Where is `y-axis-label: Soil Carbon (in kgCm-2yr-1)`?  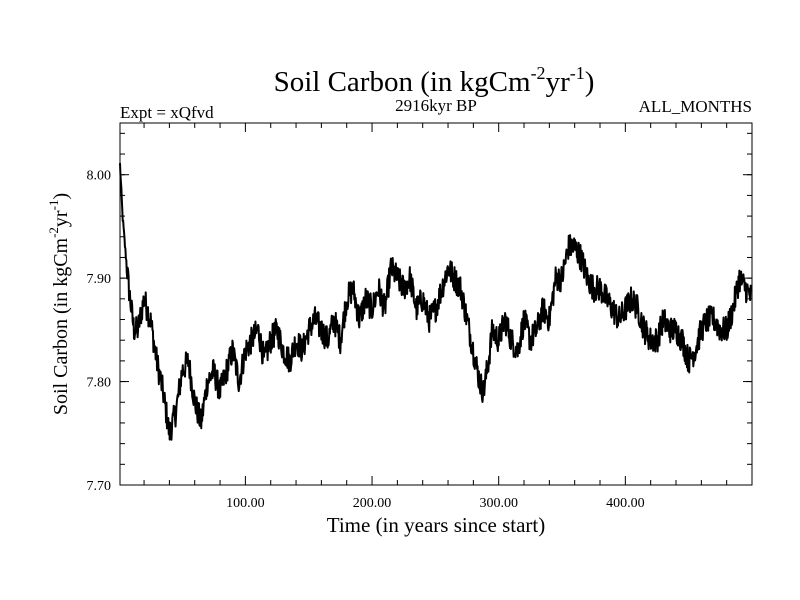 y-axis-label: Soil Carbon (in kgCm-2yr-1) is located at coordinates (59, 304).